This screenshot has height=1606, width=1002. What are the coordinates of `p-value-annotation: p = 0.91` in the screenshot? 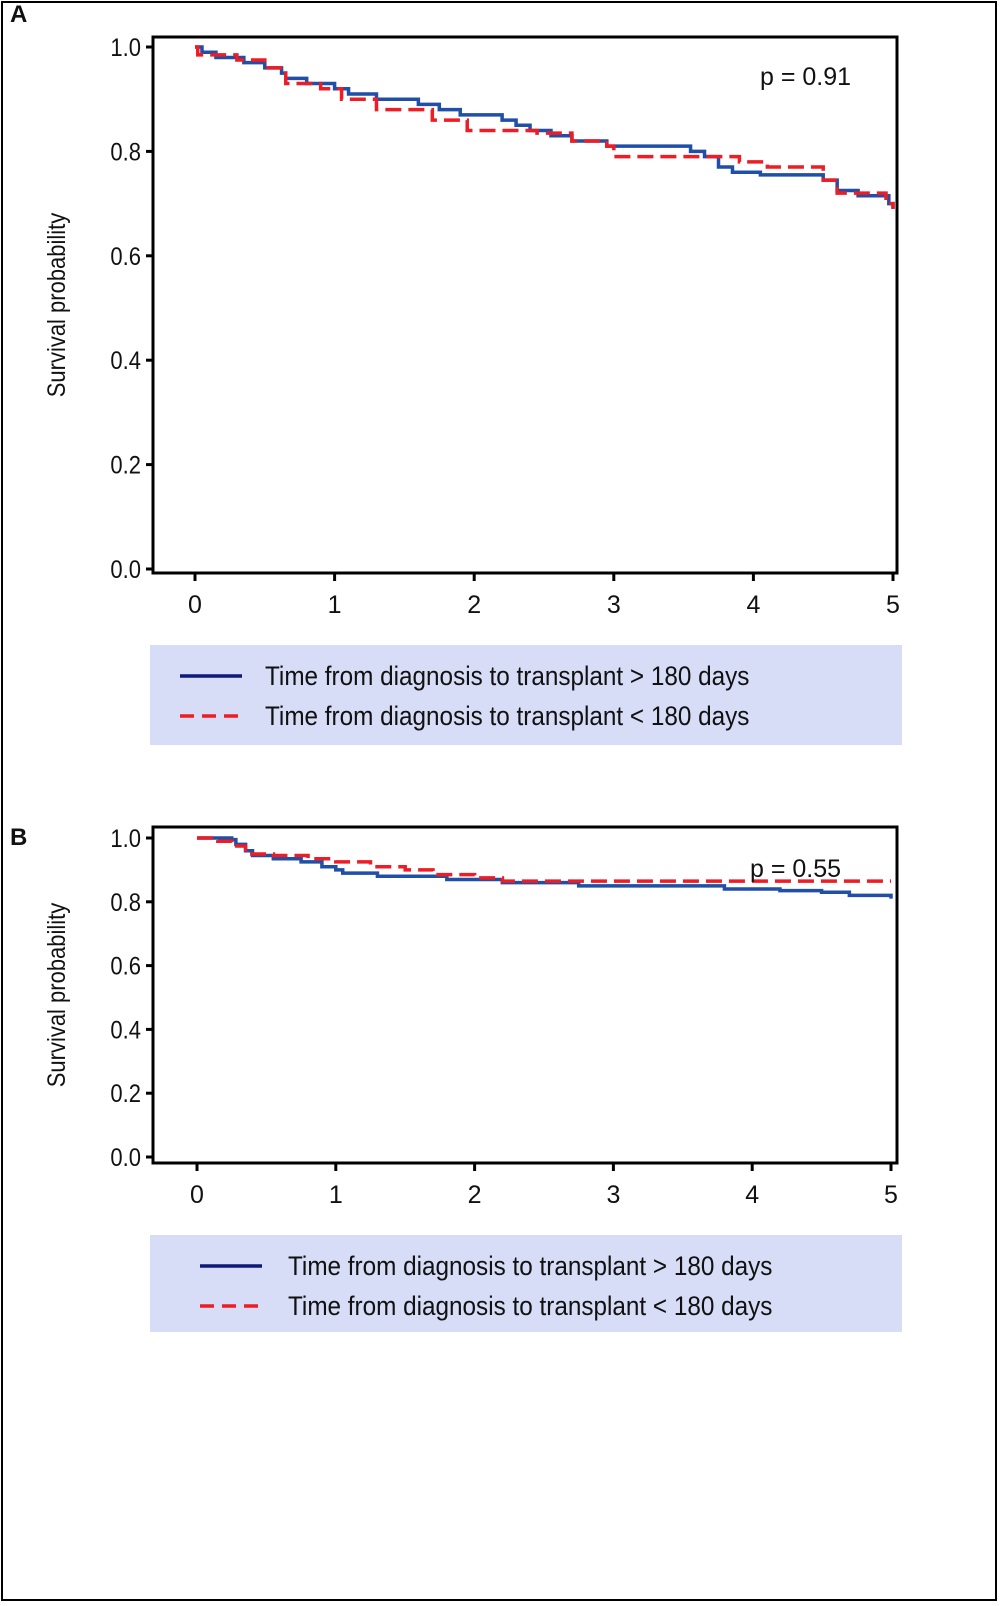 It's located at (805, 77).